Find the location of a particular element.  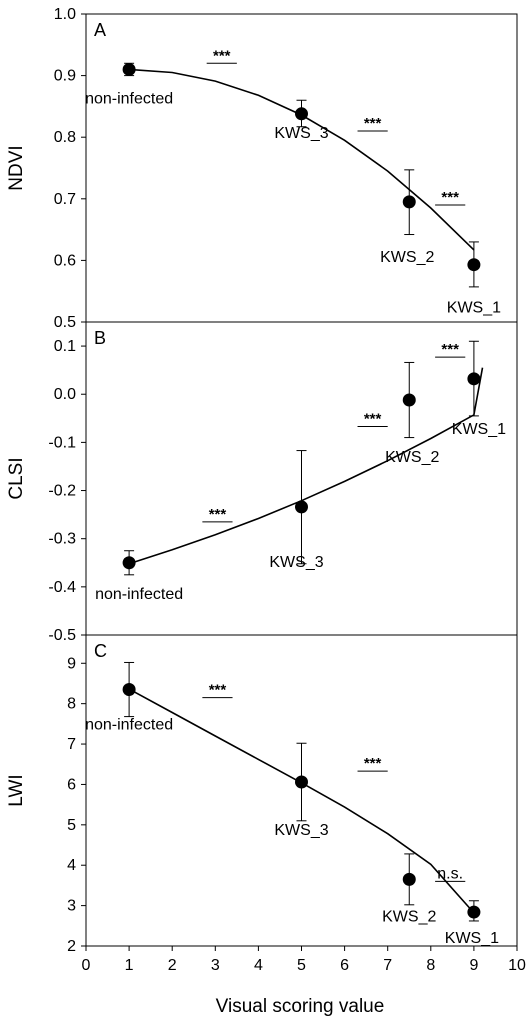

panel-c-point-label: non-infected is located at coordinates (129, 725).